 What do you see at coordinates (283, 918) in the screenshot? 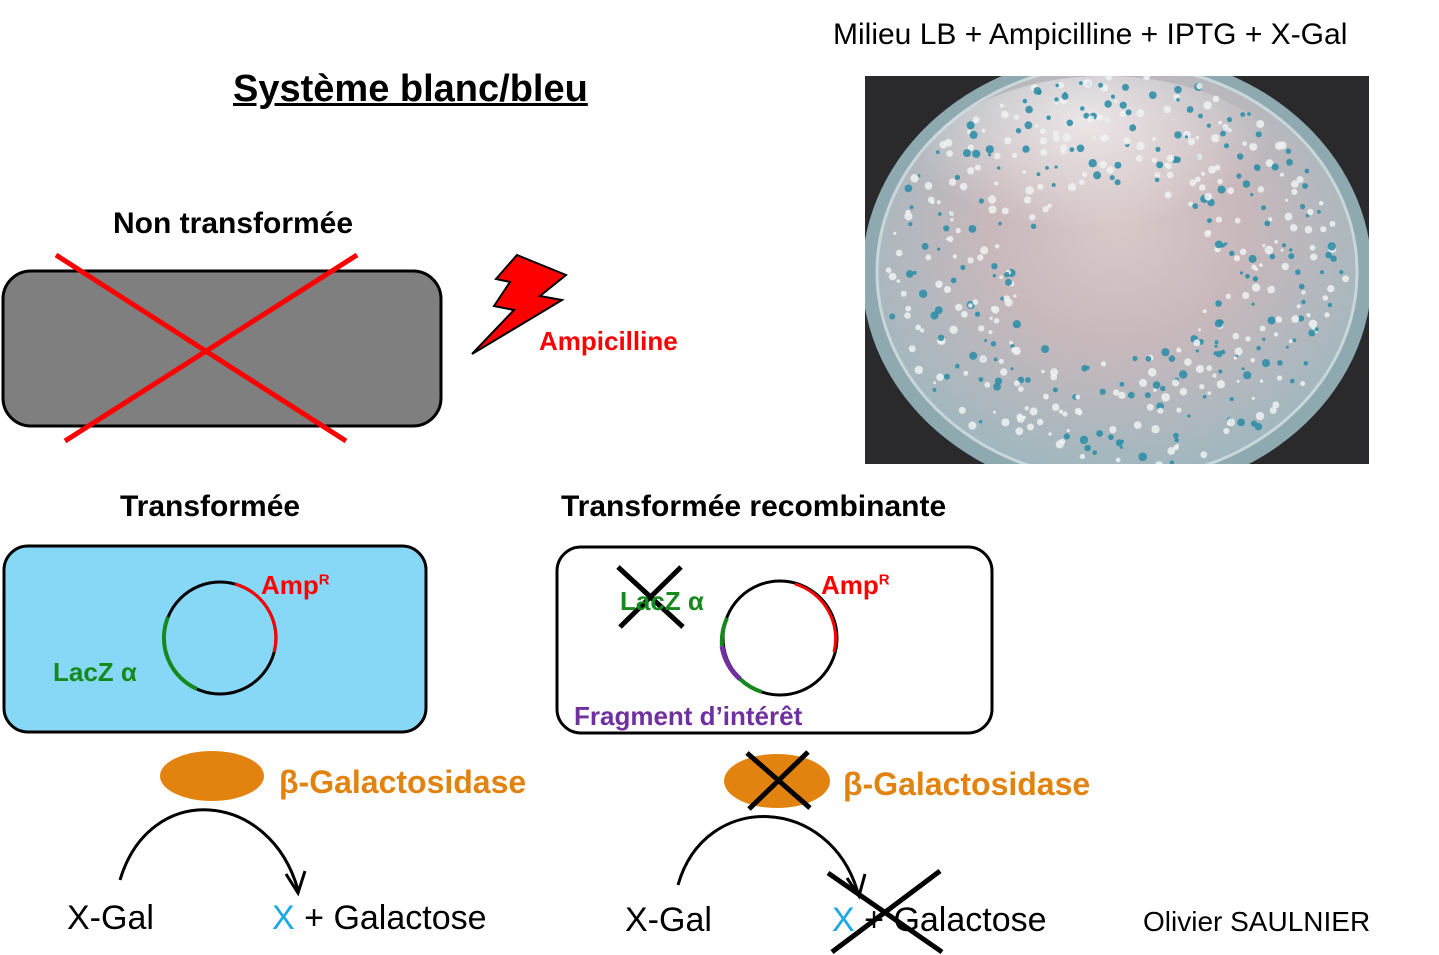
I see `x-product: X` at bounding box center [283, 918].